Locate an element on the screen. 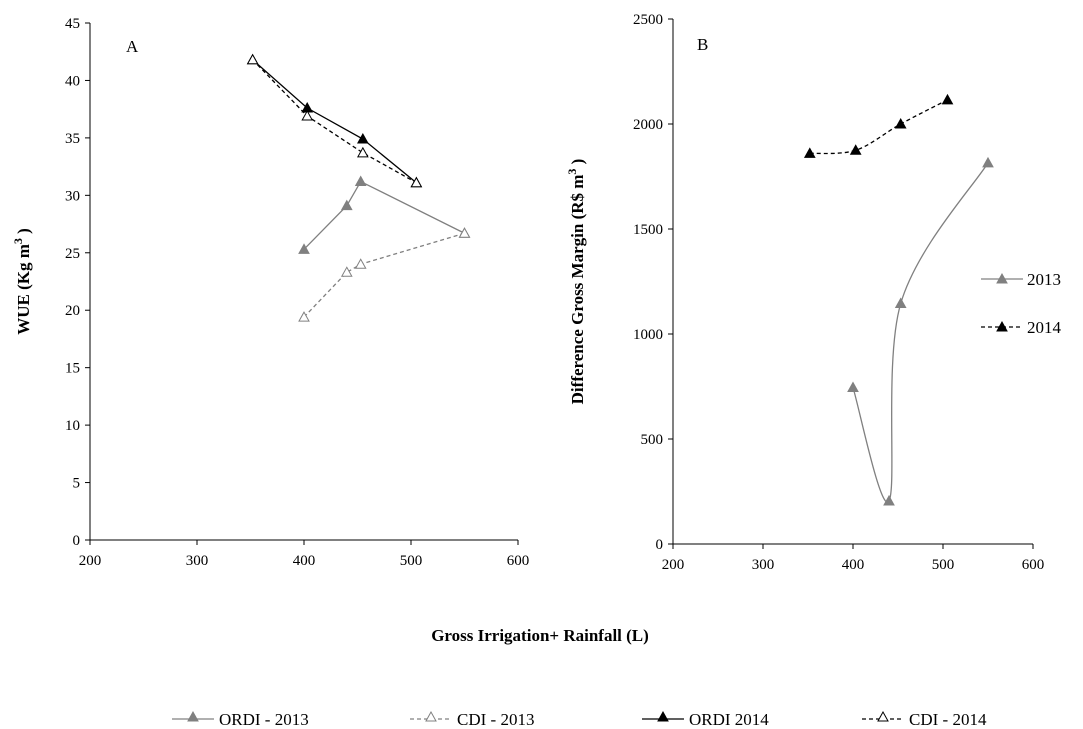  panel-a-x-tick-label: 300 is located at coordinates (197, 561).